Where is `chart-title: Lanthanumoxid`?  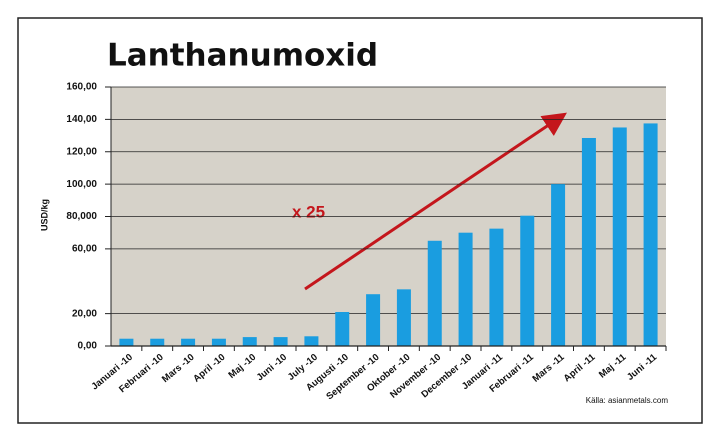
chart-title: Lanthanumoxid is located at coordinates (242, 56).